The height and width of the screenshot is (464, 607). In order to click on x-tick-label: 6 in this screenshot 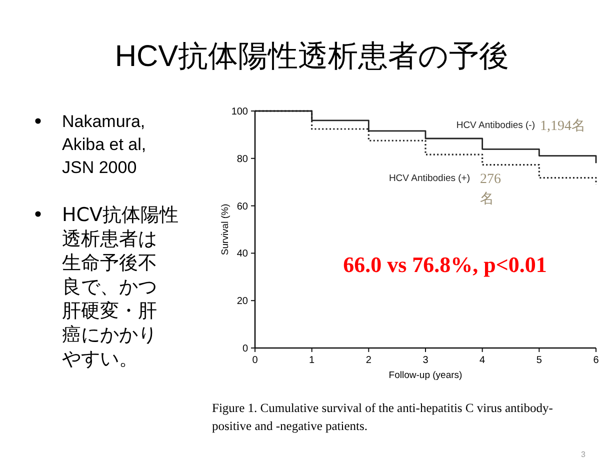, I will do `click(596, 360)`.